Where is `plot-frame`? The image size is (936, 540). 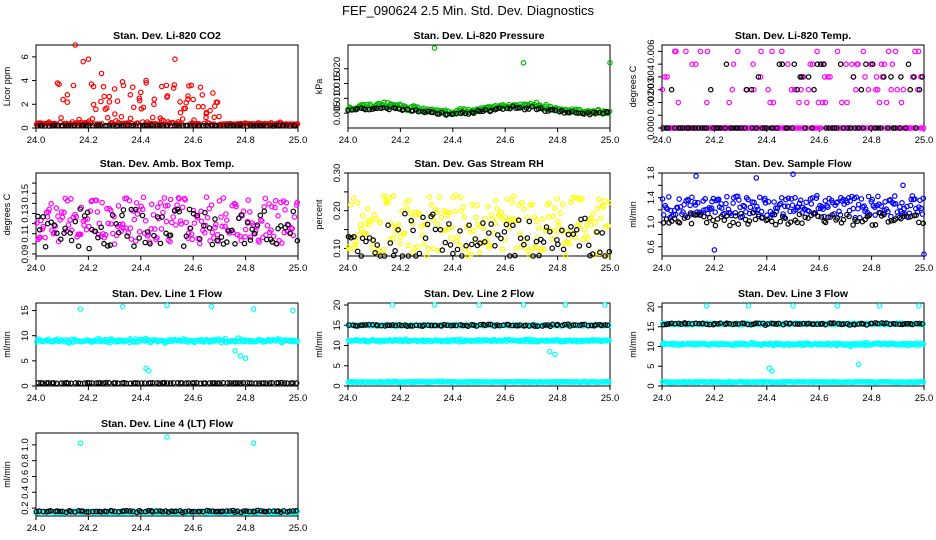
plot-frame is located at coordinates (793, 86).